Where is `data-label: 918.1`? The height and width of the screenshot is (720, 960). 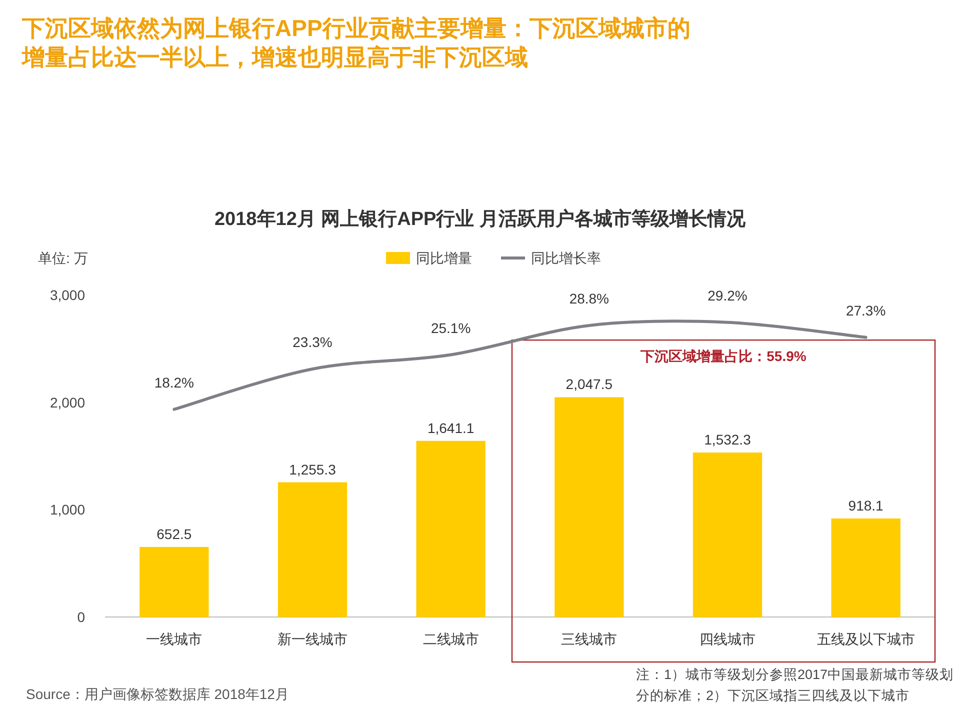 data-label: 918.1 is located at coordinates (866, 505).